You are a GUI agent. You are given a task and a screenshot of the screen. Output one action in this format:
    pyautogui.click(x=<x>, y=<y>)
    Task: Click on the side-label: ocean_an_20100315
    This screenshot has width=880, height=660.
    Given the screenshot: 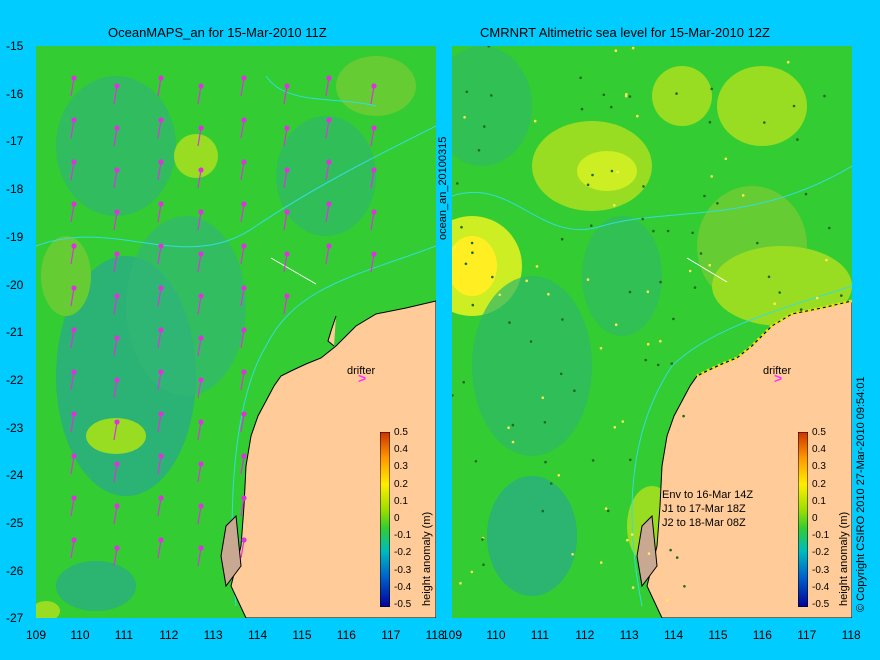 What is the action you would take?
    pyautogui.click(x=443, y=188)
    